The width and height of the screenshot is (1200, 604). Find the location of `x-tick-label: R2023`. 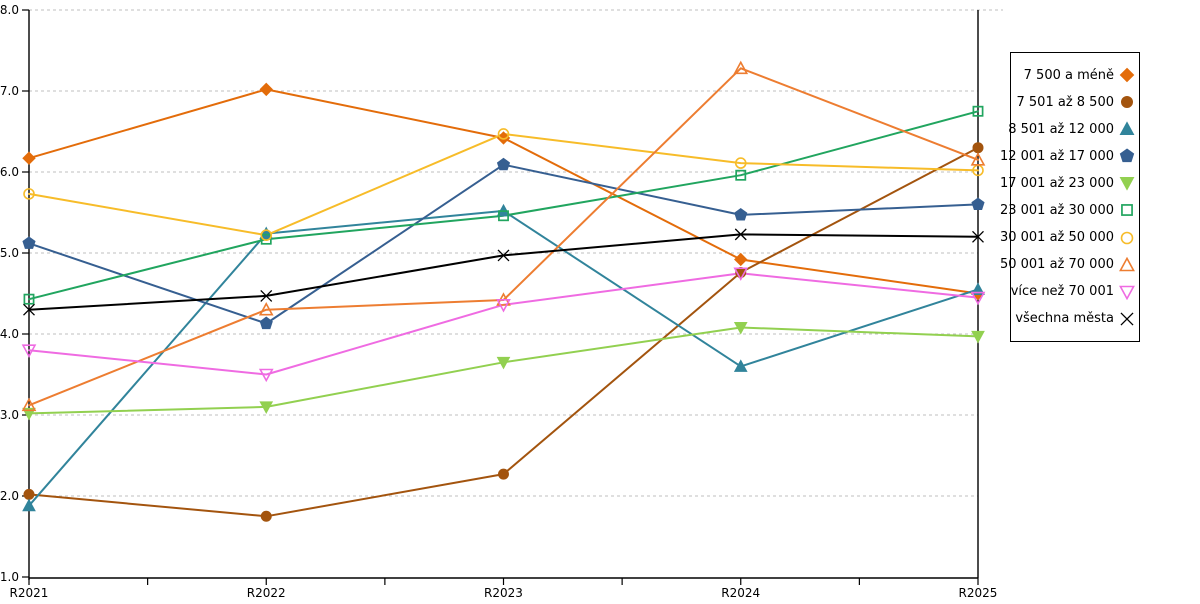

x-tick-label: R2023 is located at coordinates (503, 593).